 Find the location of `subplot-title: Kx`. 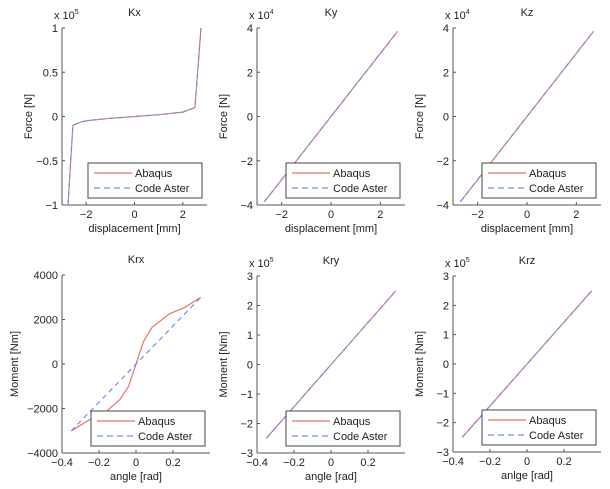

subplot-title: Kx is located at coordinates (134, 13).